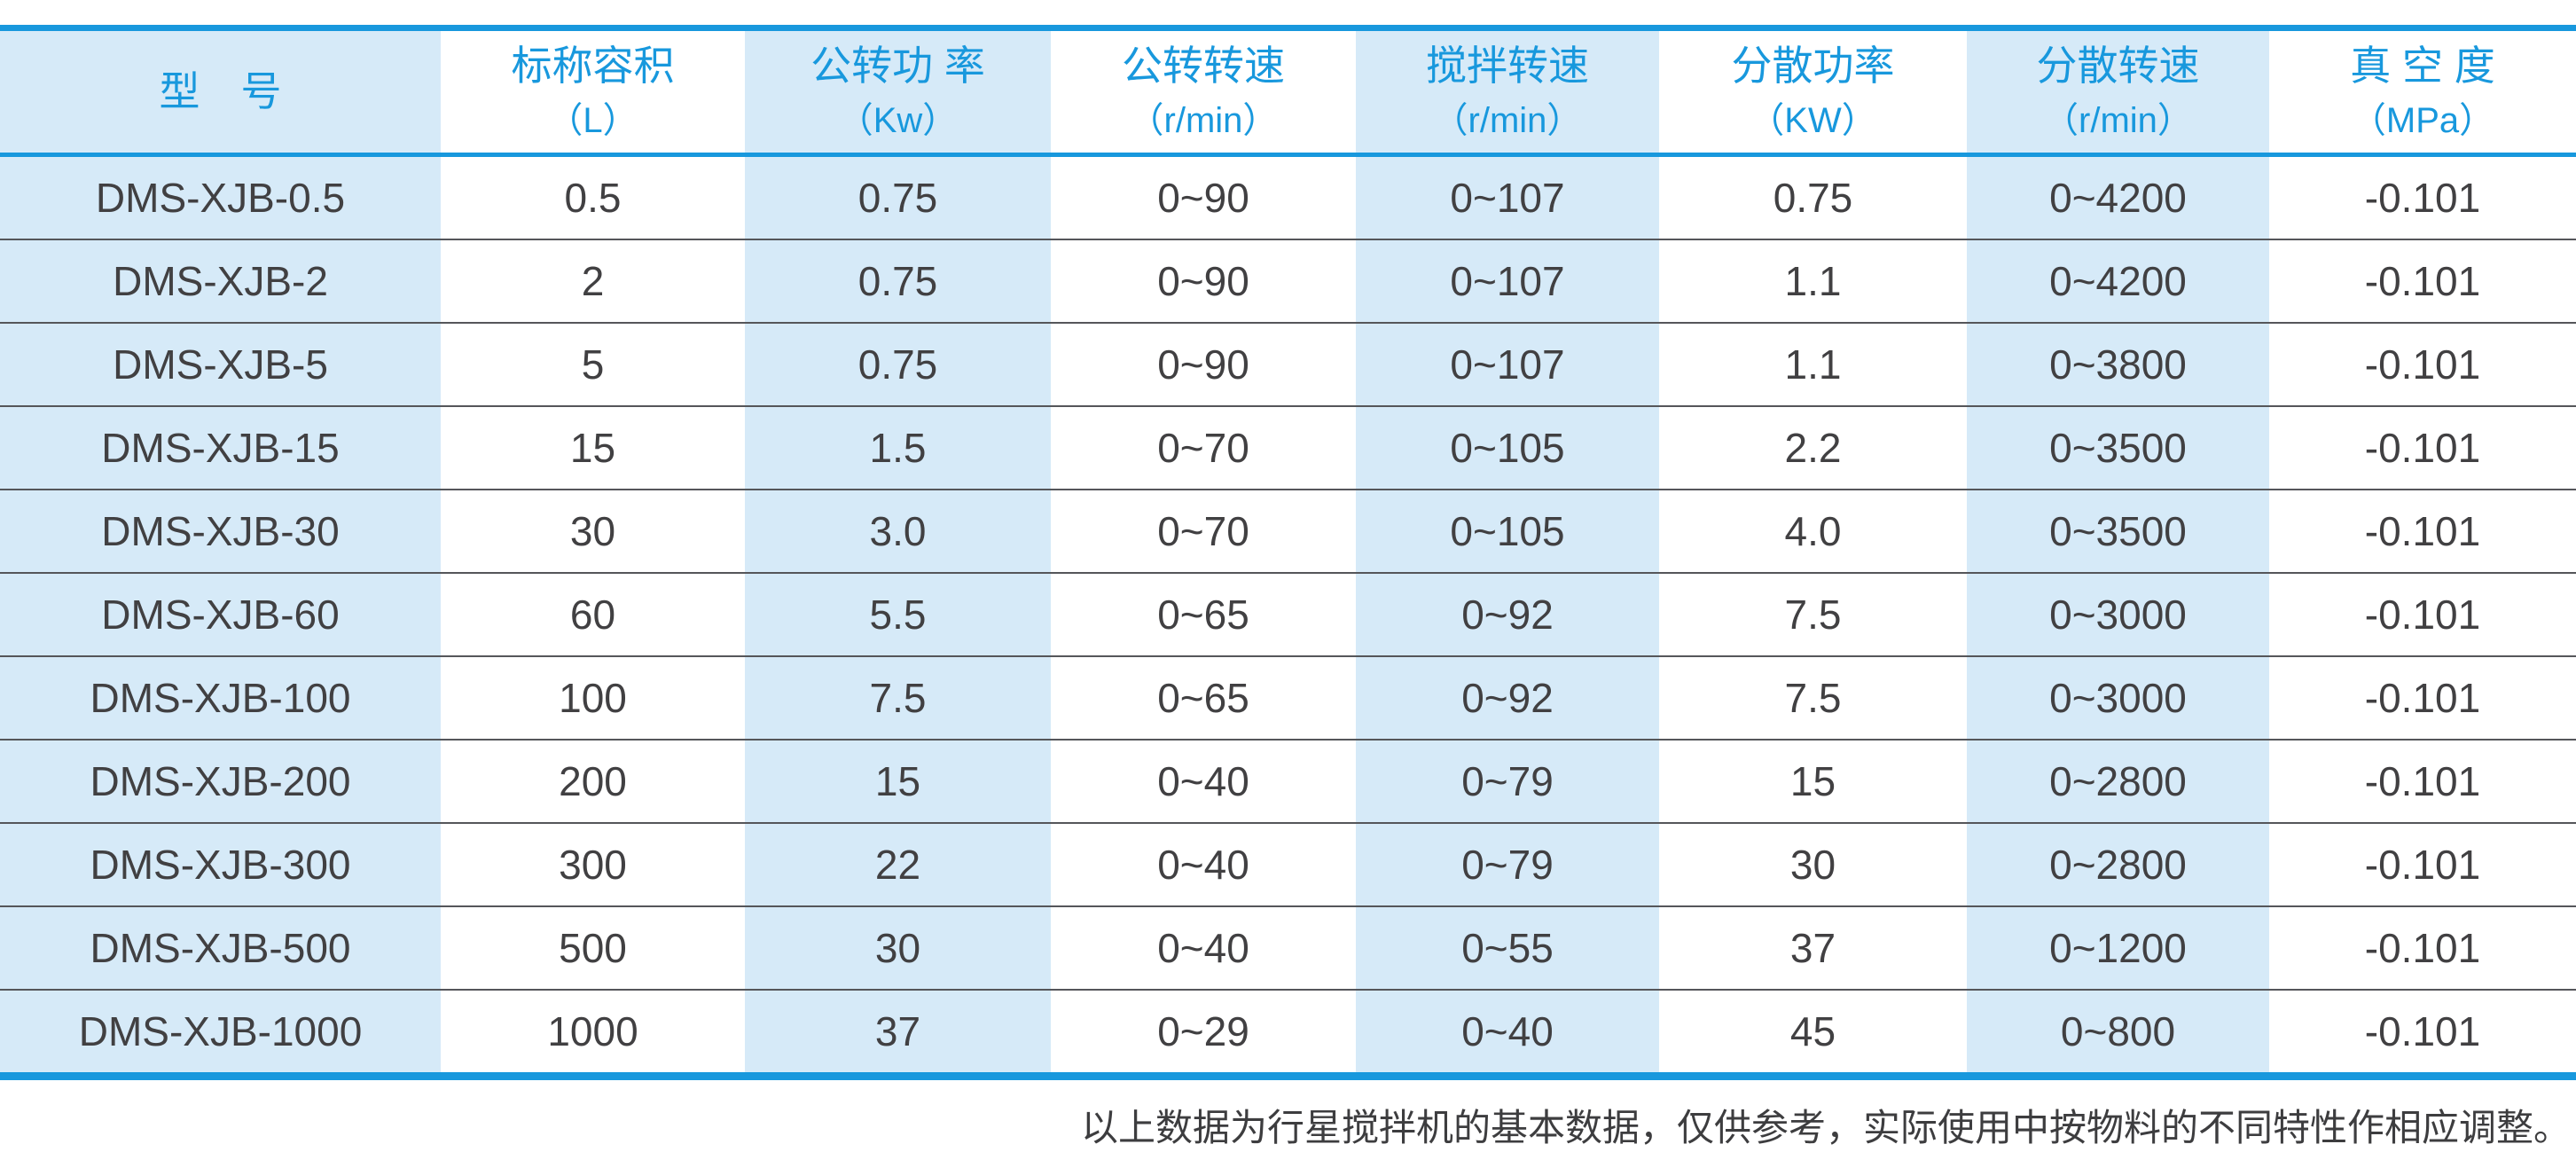 The width and height of the screenshot is (2576, 1152). I want to click on model-cell: DMS-XJB-0.5, so click(220, 197).